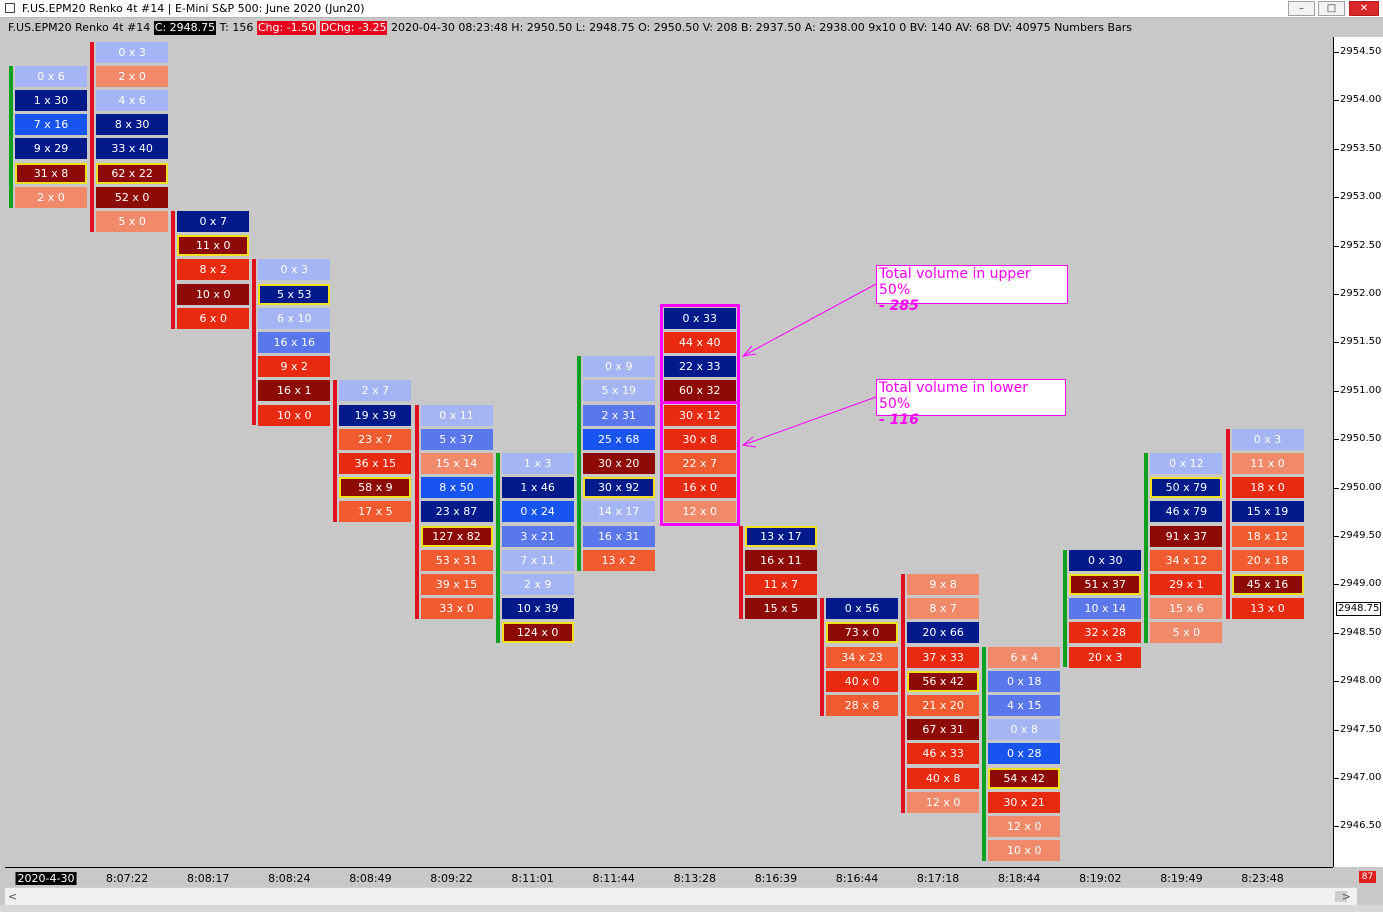 This screenshot has width=1383, height=912. What do you see at coordinates (780, 609) in the screenshot?
I see `volume-cell: 15 x 5` at bounding box center [780, 609].